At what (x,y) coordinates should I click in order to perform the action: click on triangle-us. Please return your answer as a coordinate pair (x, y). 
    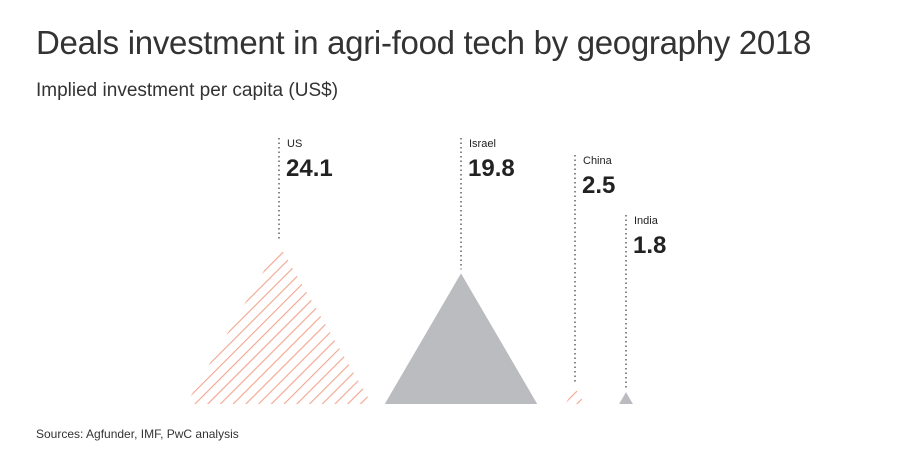
    Looking at the image, I should click on (279, 324).